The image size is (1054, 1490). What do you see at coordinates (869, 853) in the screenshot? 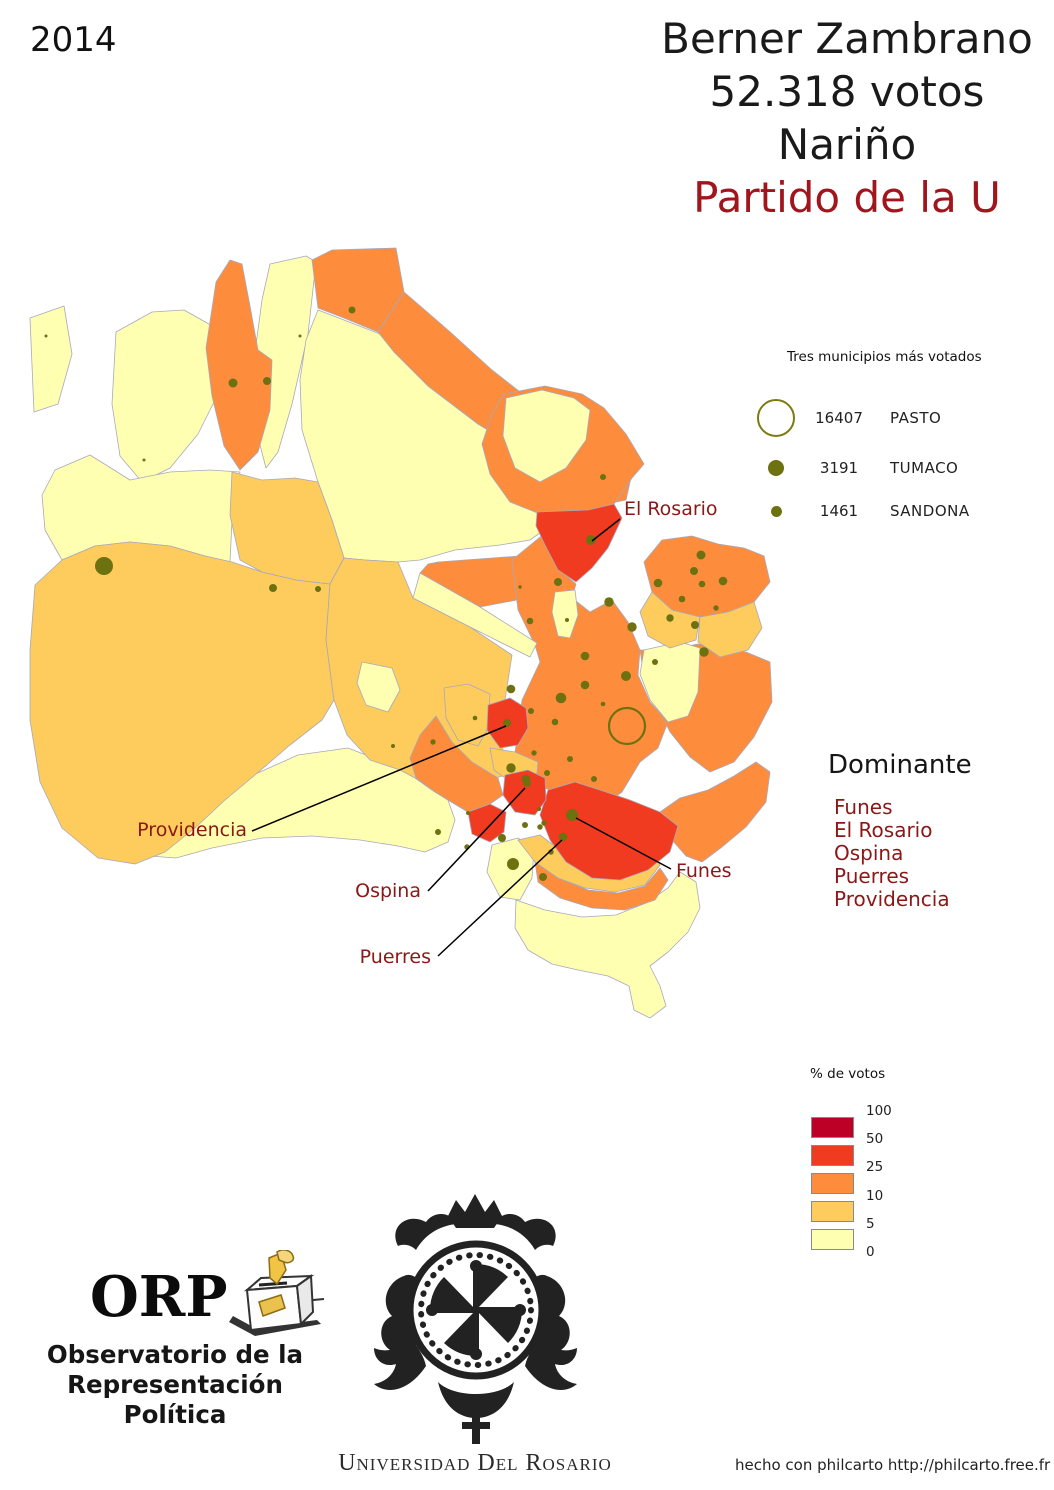
I see `dominante-item: Ospina` at bounding box center [869, 853].